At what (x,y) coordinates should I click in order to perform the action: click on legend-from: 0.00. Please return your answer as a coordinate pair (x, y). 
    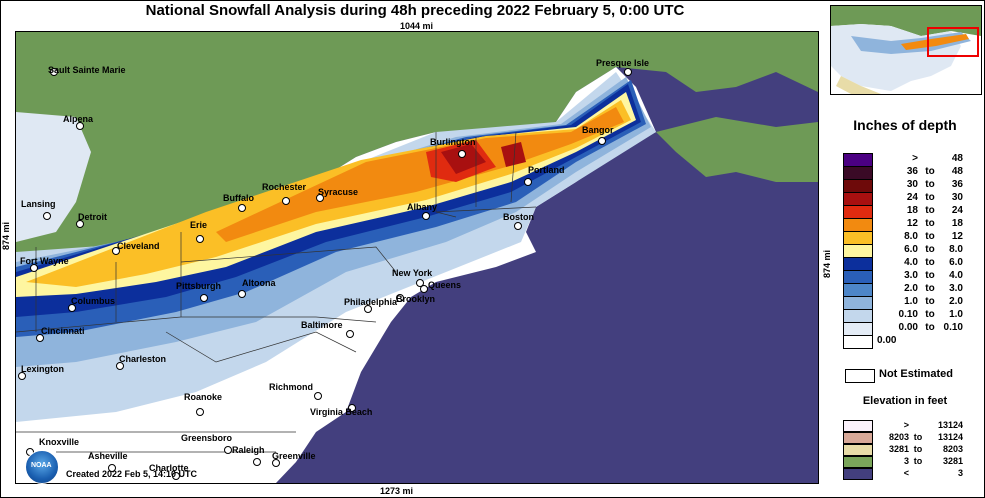
    Looking at the image, I should click on (908, 327).